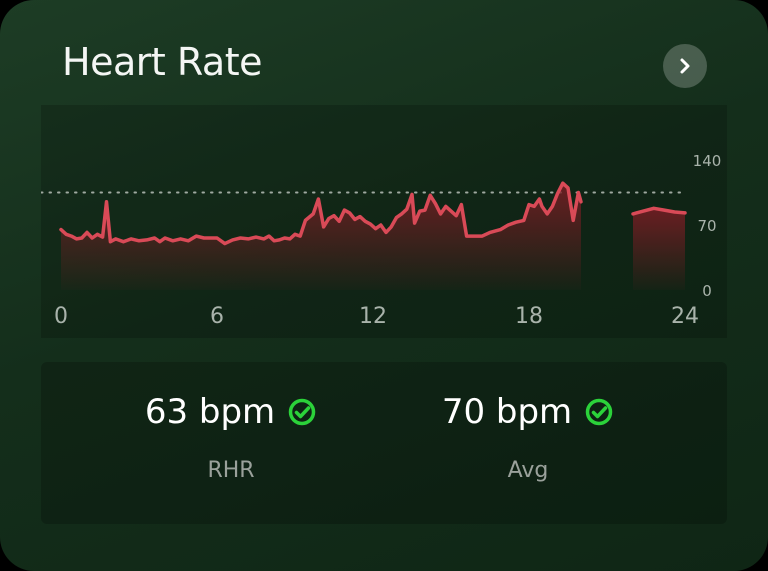 This screenshot has height=571, width=768. I want to click on avg-value: 70 bpm, so click(507, 412).